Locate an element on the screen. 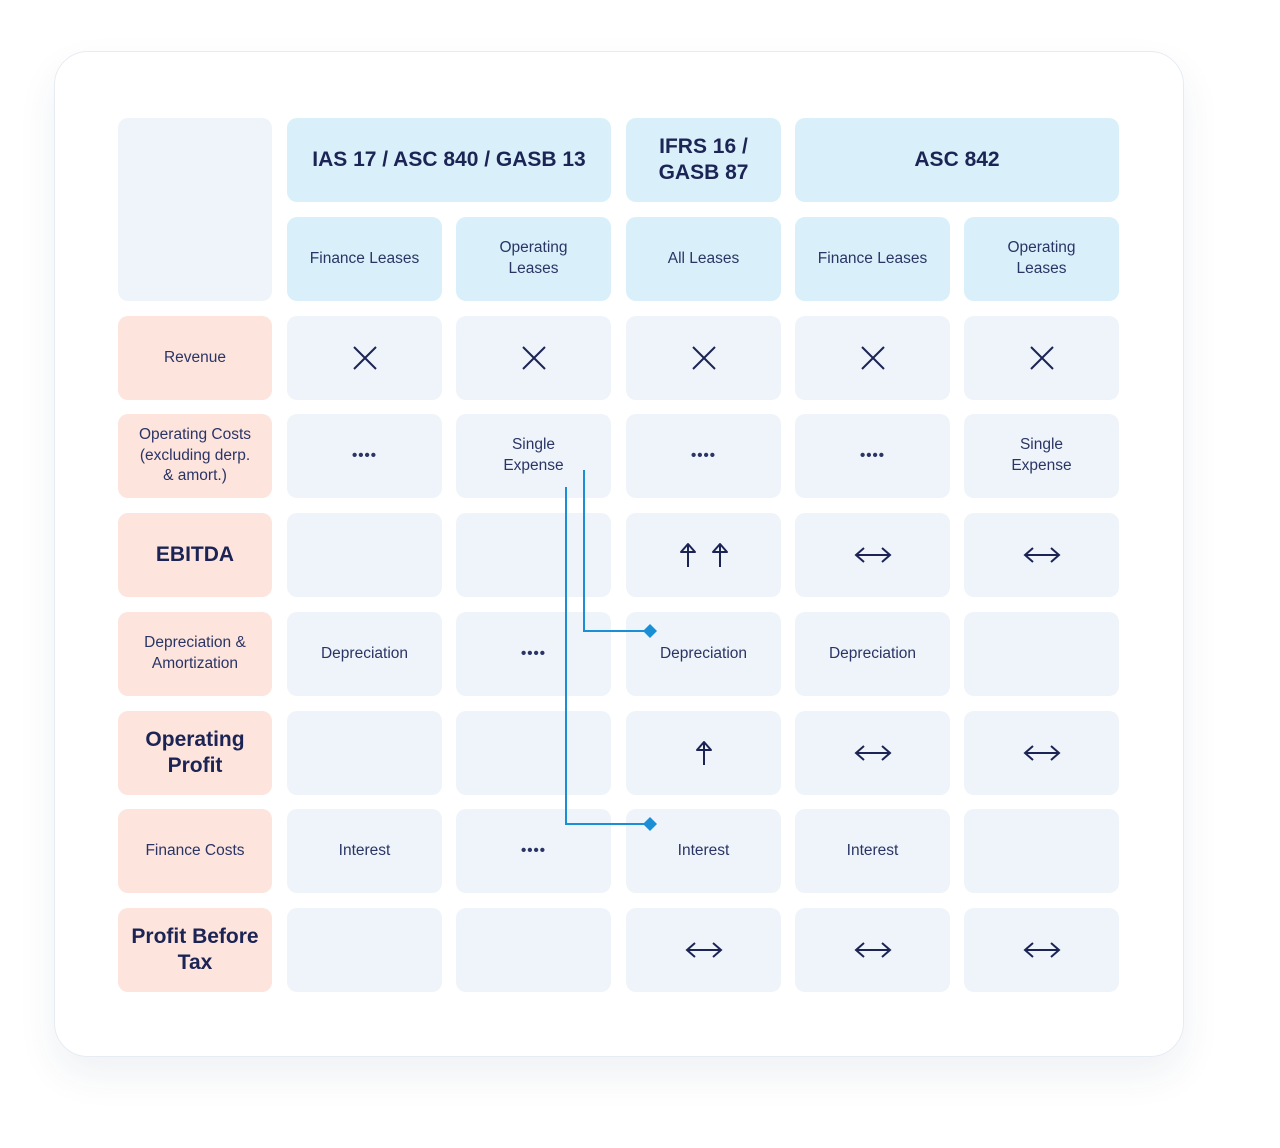  corner-cell is located at coordinates (195, 209).